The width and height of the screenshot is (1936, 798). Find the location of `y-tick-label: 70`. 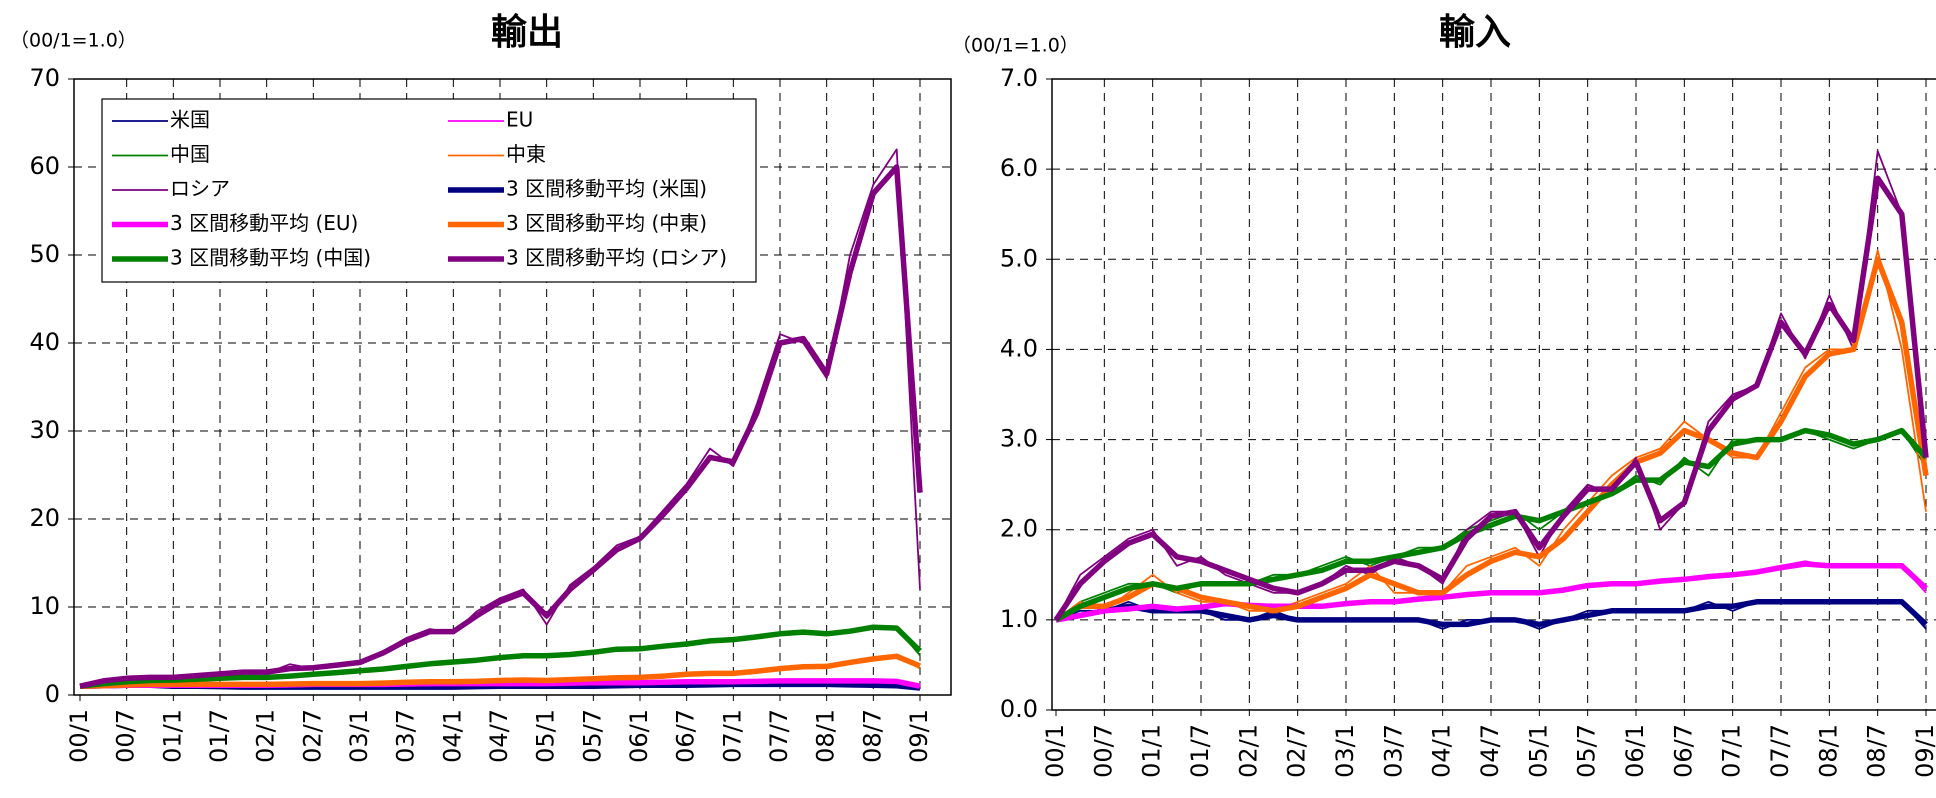

y-tick-label: 70 is located at coordinates (44, 78).